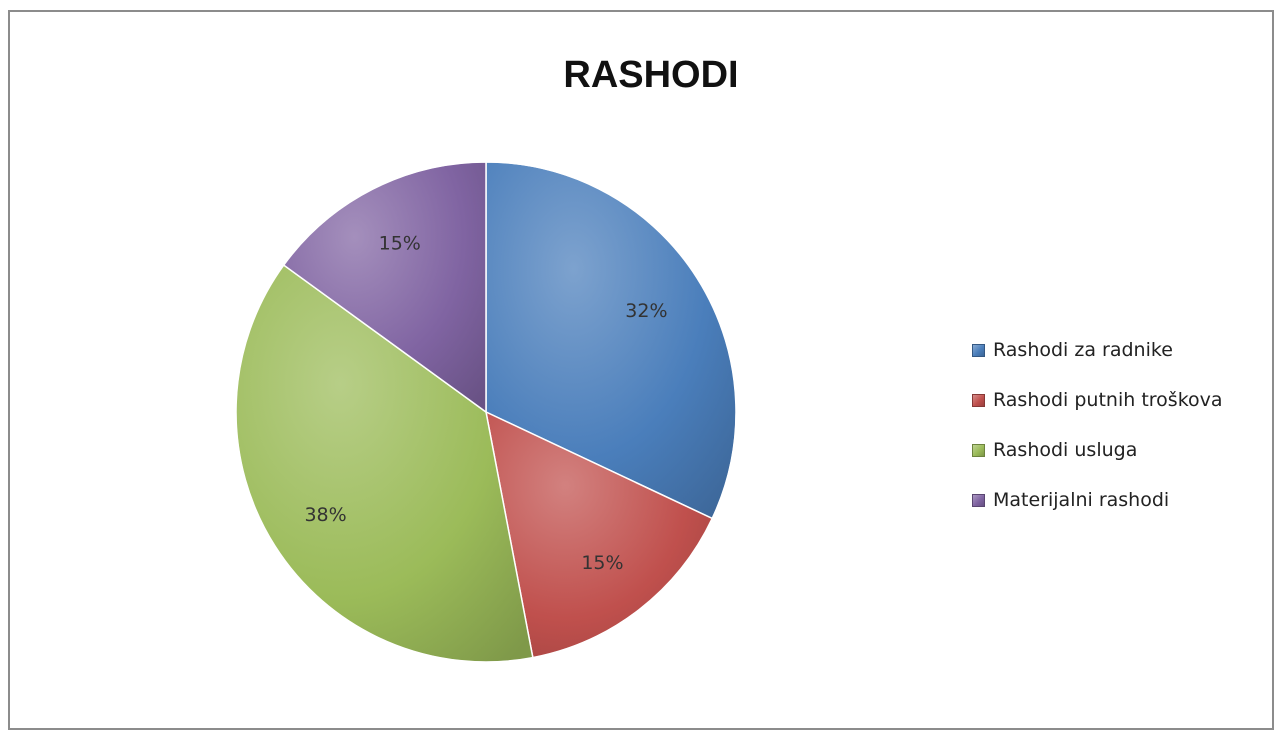 This screenshot has height=730, width=1277. I want to click on legend-label: Rashodi usluga, so click(1065, 450).